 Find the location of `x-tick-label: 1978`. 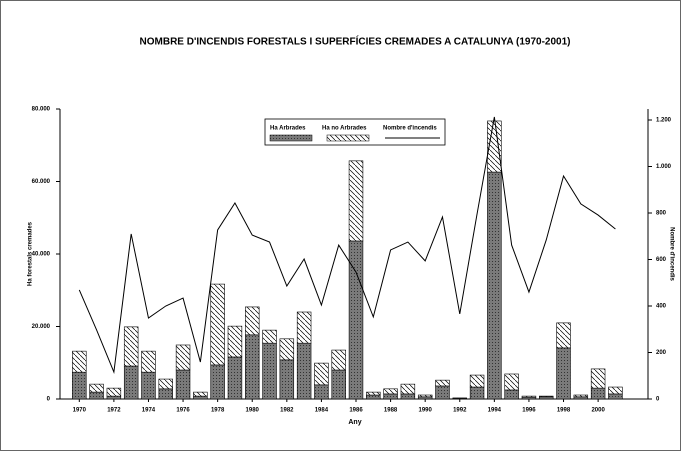

x-tick-label: 1978 is located at coordinates (218, 411).